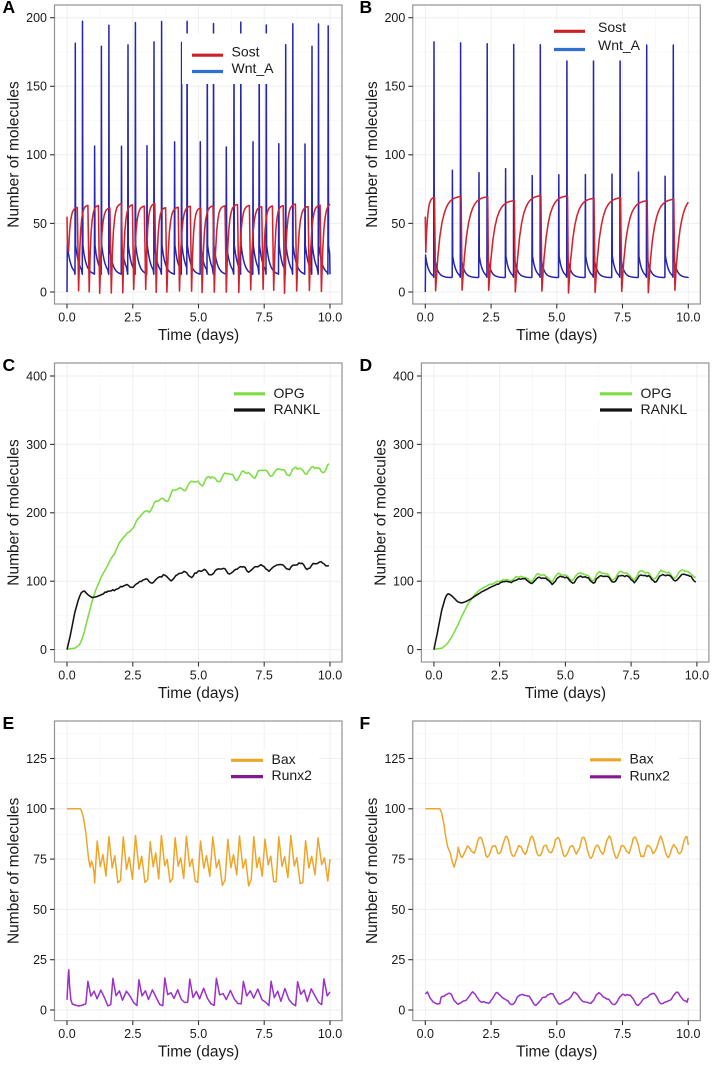 This screenshot has height=1068, width=714. What do you see at coordinates (9, 365) in the screenshot?
I see `svg-text: C` at bounding box center [9, 365].